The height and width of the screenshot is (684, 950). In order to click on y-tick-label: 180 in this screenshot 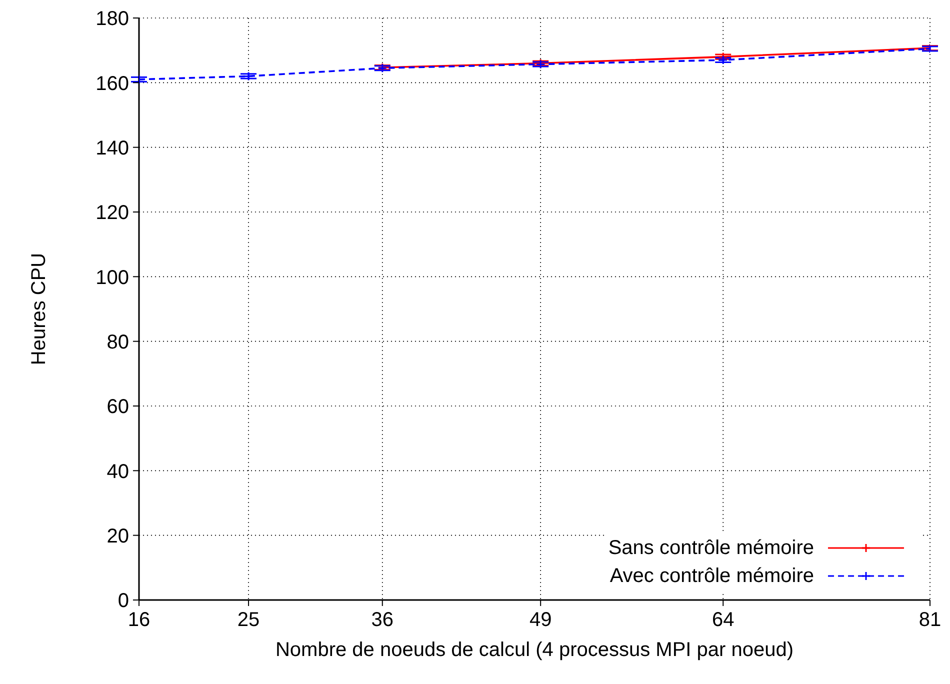, I will do `click(112, 19)`.